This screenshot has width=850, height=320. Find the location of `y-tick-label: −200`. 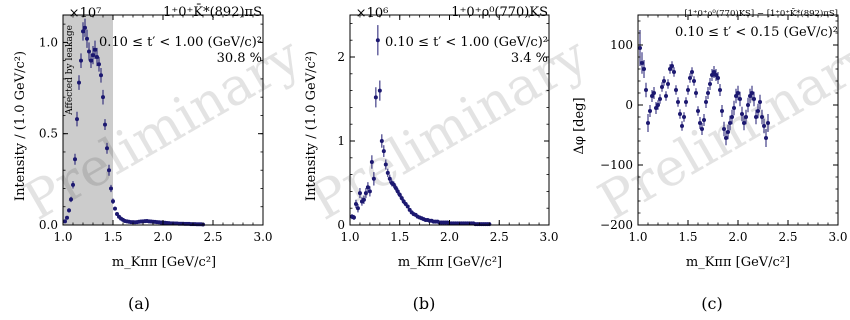

y-tick-label: −200 is located at coordinates (616, 225).